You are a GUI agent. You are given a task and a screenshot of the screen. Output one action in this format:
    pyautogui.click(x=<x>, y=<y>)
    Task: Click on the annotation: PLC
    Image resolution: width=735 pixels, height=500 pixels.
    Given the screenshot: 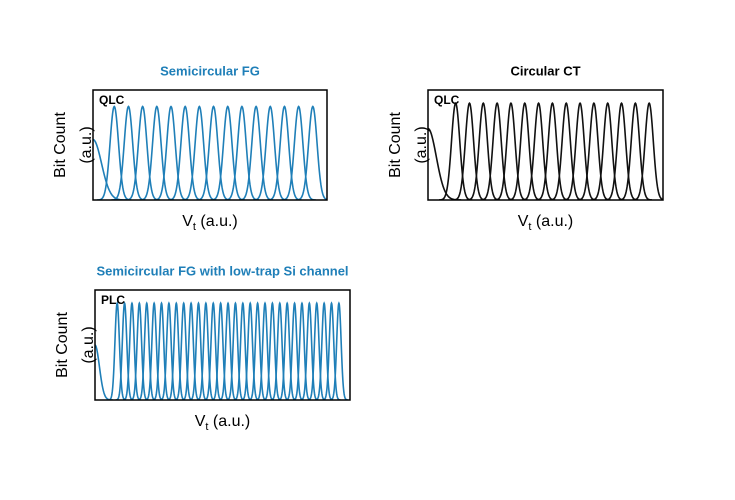 What is the action you would take?
    pyautogui.click(x=113, y=300)
    